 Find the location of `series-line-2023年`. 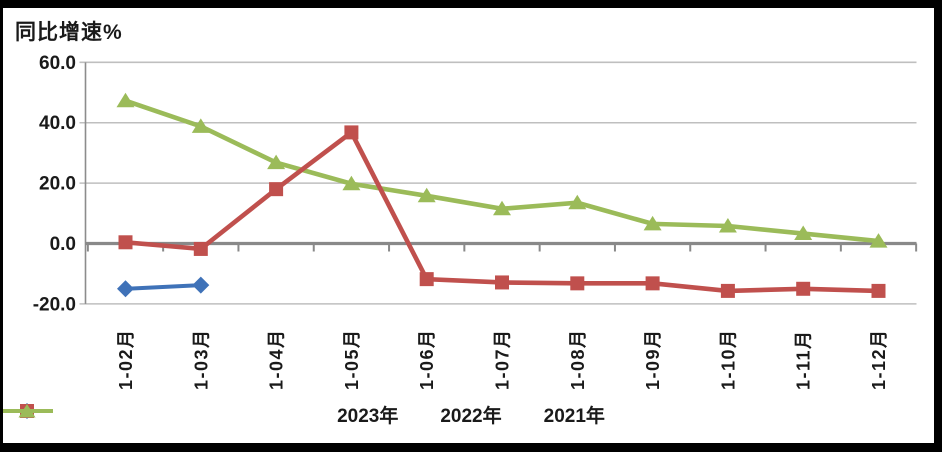

series-line-2023年 is located at coordinates (163, 287).